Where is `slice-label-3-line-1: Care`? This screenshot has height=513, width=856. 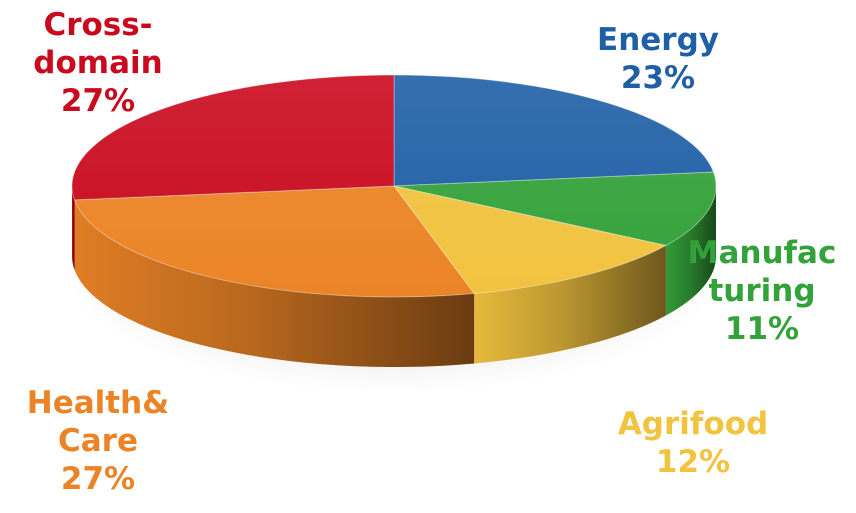 slice-label-3-line-1: Care is located at coordinates (98, 441).